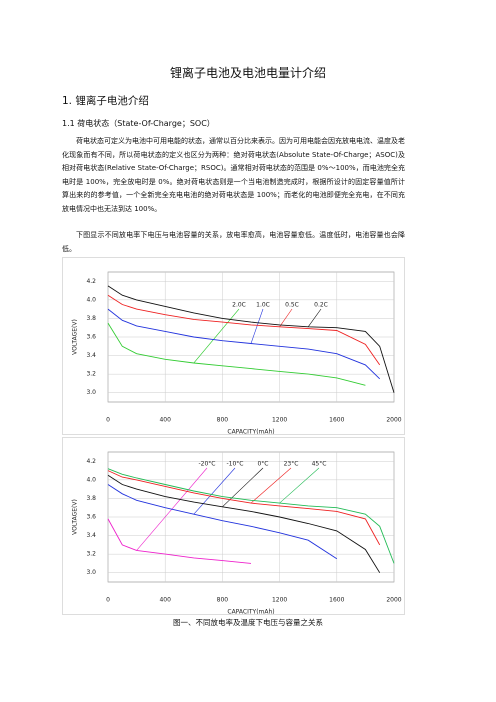 This screenshot has height=702, width=496. I want to click on subheading: 1.1 荷电状态（State-Of-Charge；SOC）, so click(138, 123).